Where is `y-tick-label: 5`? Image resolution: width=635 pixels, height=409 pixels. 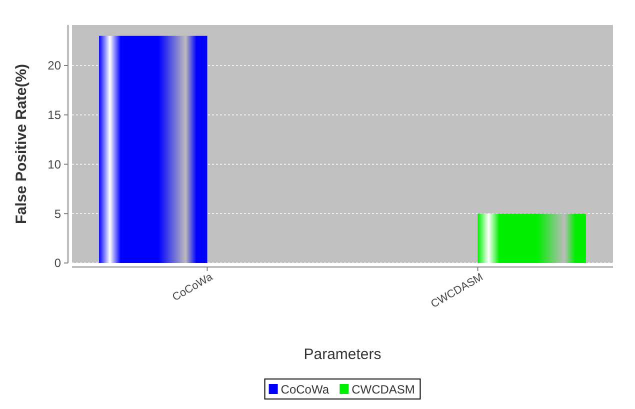
y-tick-label: 5 is located at coordinates (58, 213).